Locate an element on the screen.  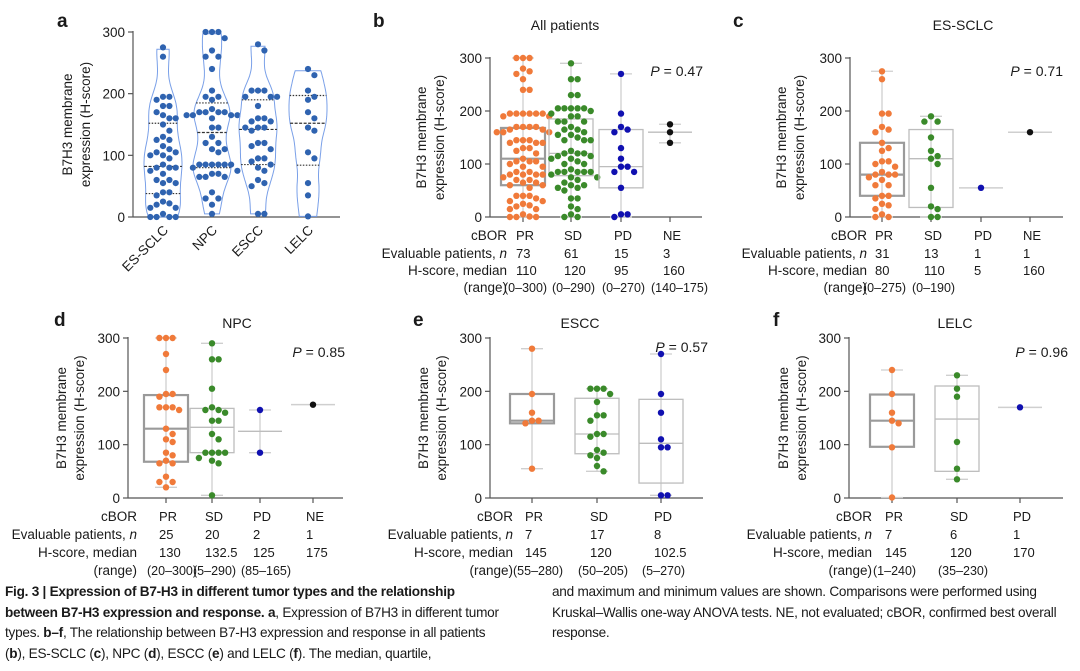
cbor-label: PR is located at coordinates (168, 516).